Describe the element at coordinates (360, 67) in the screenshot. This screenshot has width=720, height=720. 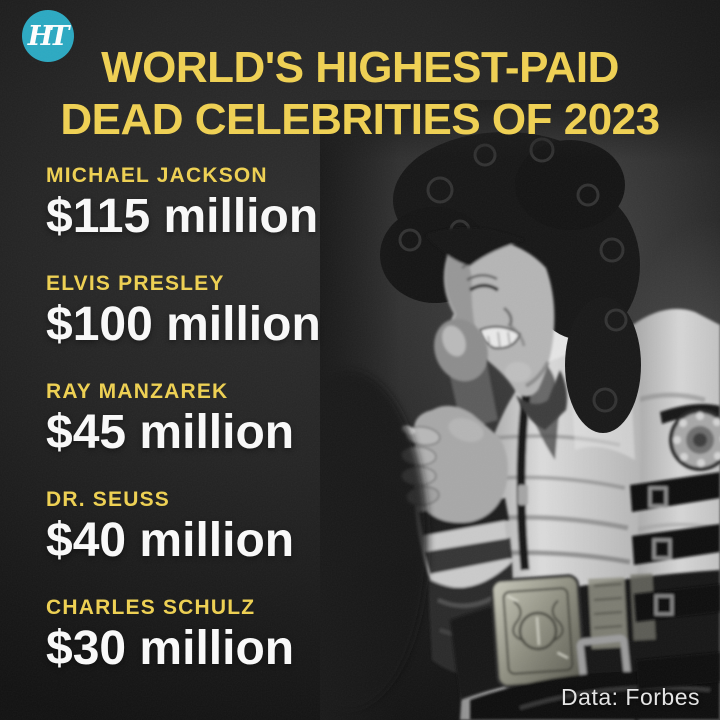
I see `title-line-1: WORLD'S HIGHEST-PAID` at that location.